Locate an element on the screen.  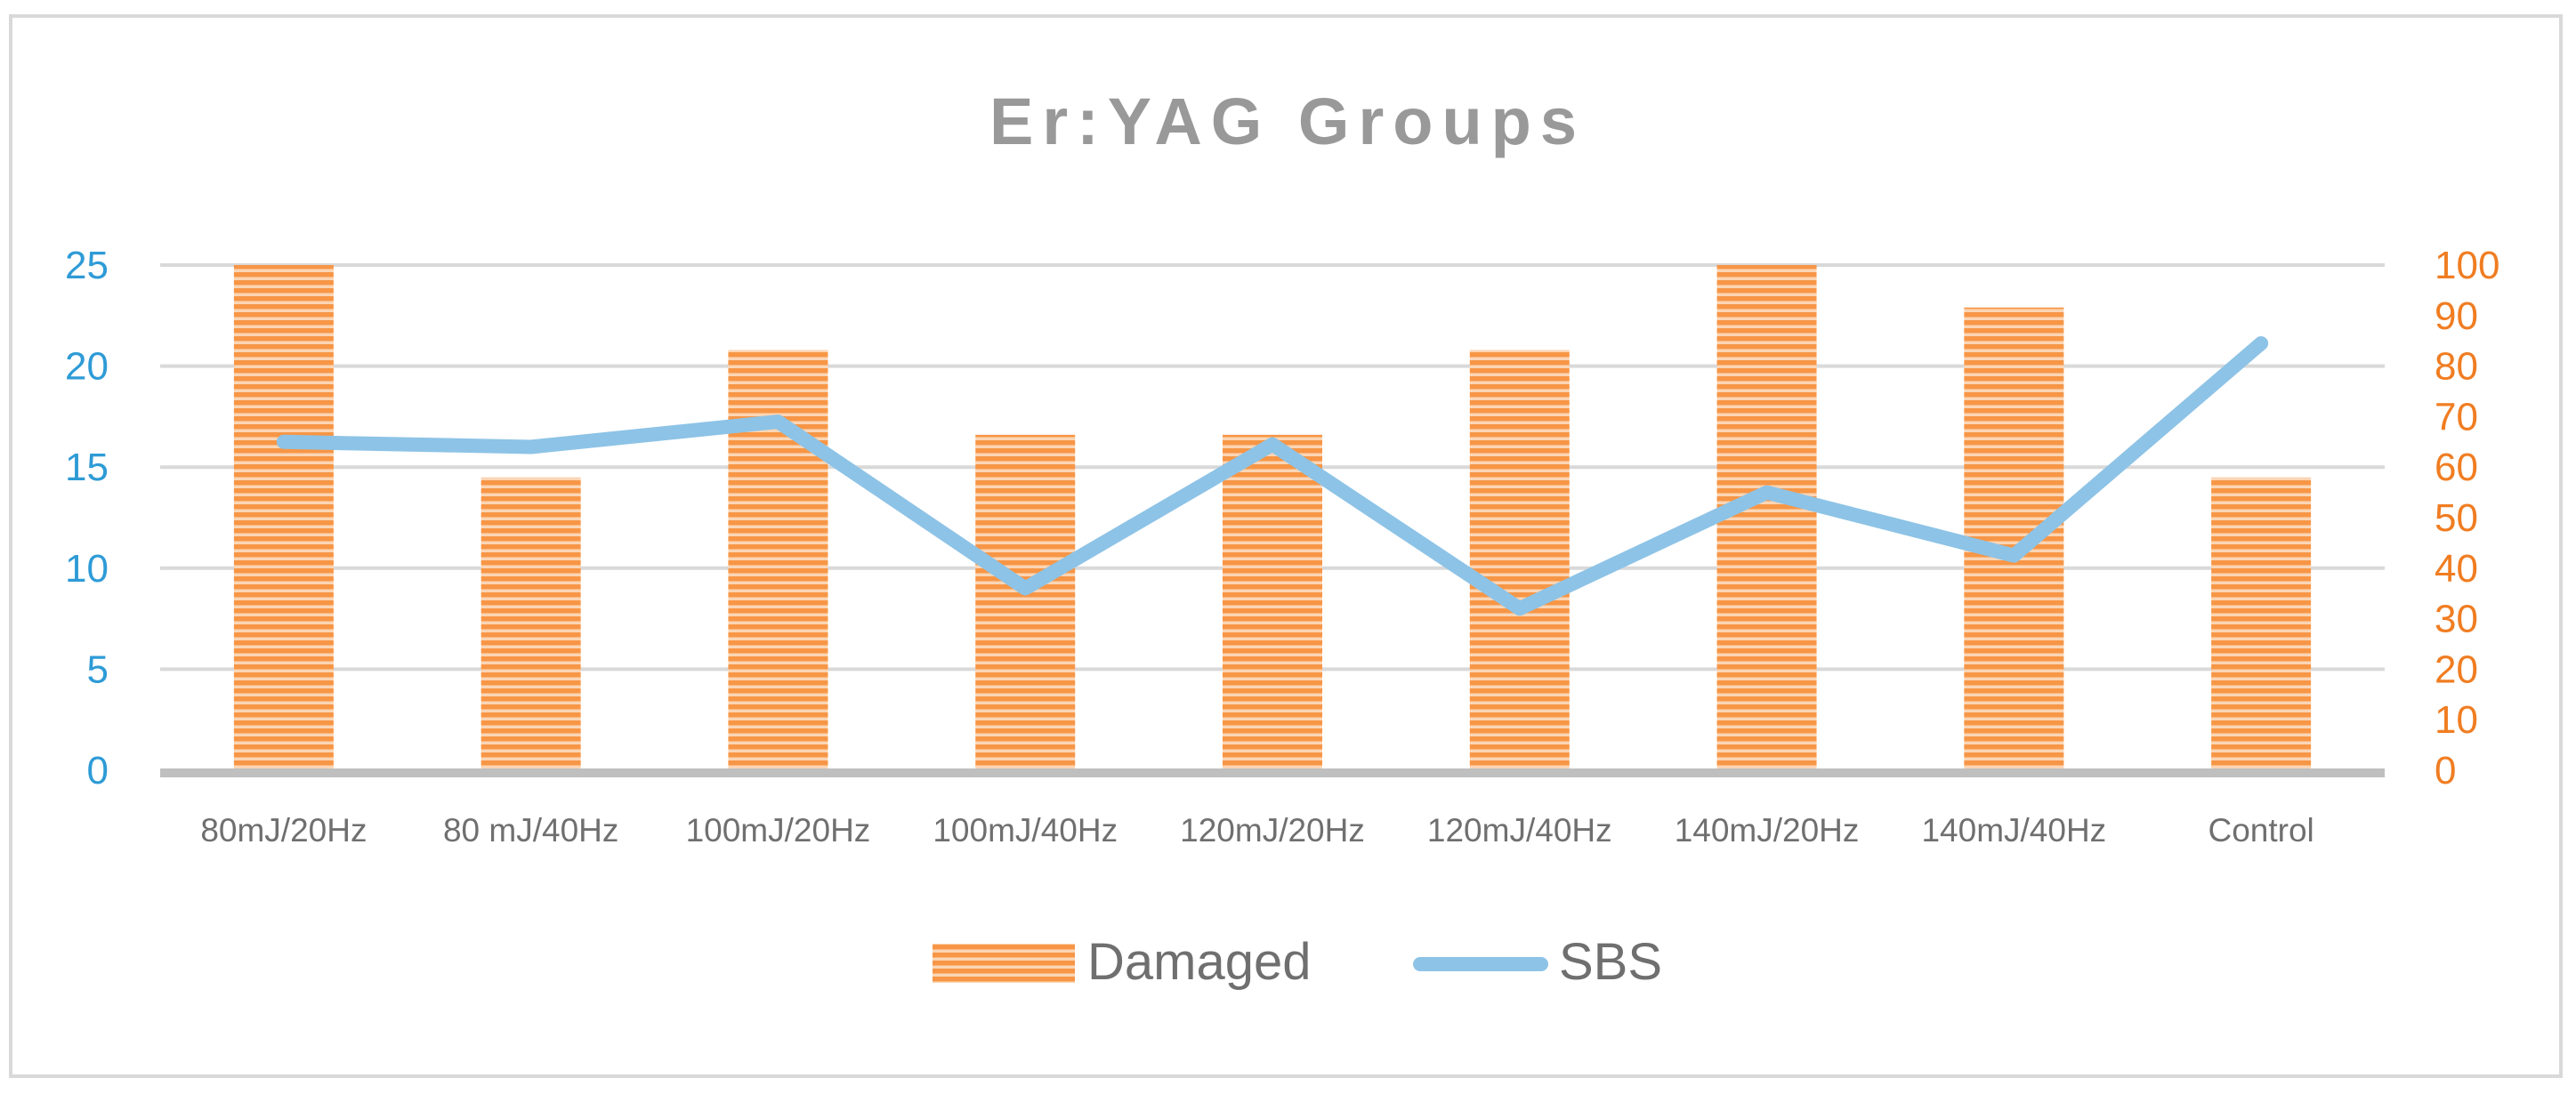
left-tick-label: 15 is located at coordinates (87, 468).